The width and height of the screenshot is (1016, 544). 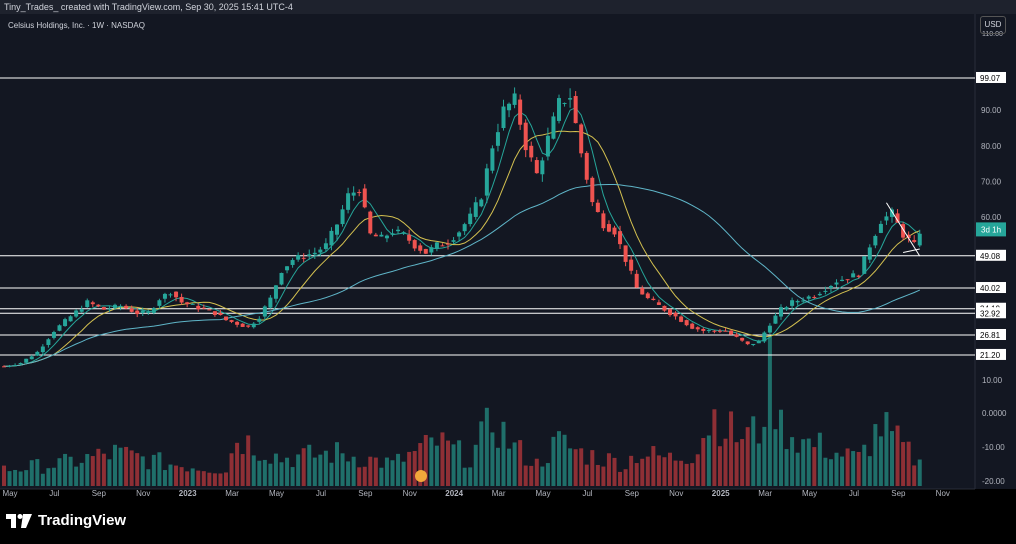 I want to click on brand-name: TradingView, so click(x=82, y=520).